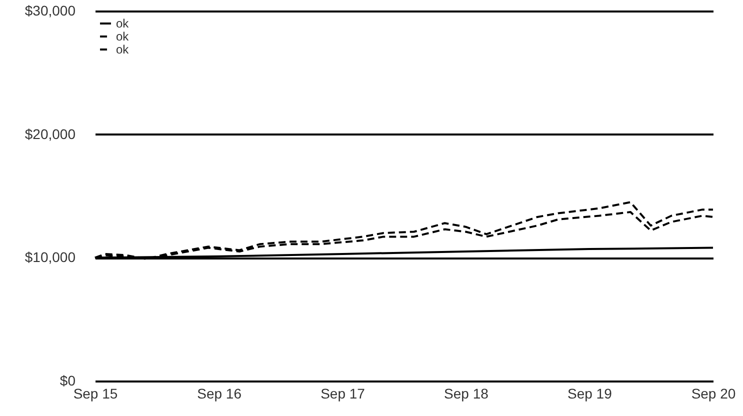 Image resolution: width=743 pixels, height=416 pixels. I want to click on y-tick-label: $0, so click(68, 380).